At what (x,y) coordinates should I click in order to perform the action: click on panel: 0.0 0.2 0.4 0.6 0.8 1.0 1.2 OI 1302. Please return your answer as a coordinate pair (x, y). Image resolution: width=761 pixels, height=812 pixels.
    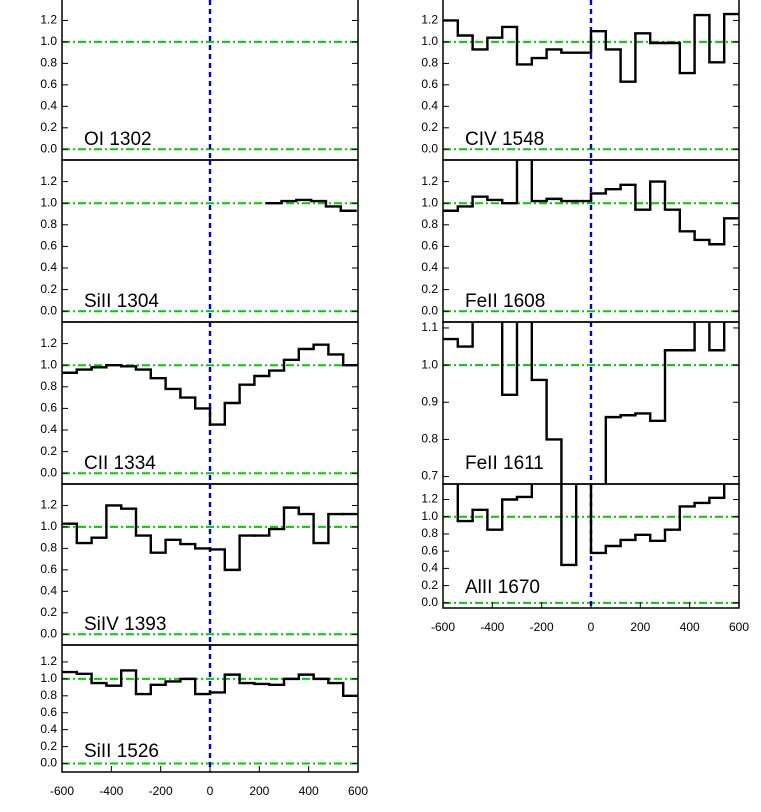
    Looking at the image, I should click on (199, 80).